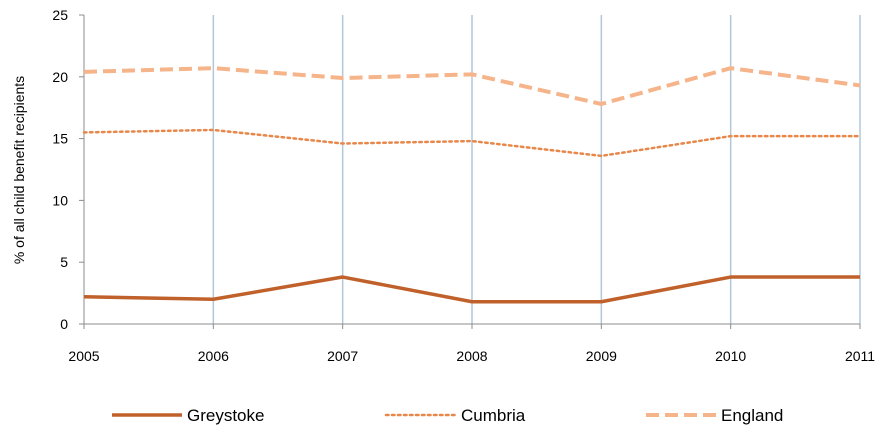  What do you see at coordinates (342, 356) in the screenshot?
I see `x-tick-label: 2007` at bounding box center [342, 356].